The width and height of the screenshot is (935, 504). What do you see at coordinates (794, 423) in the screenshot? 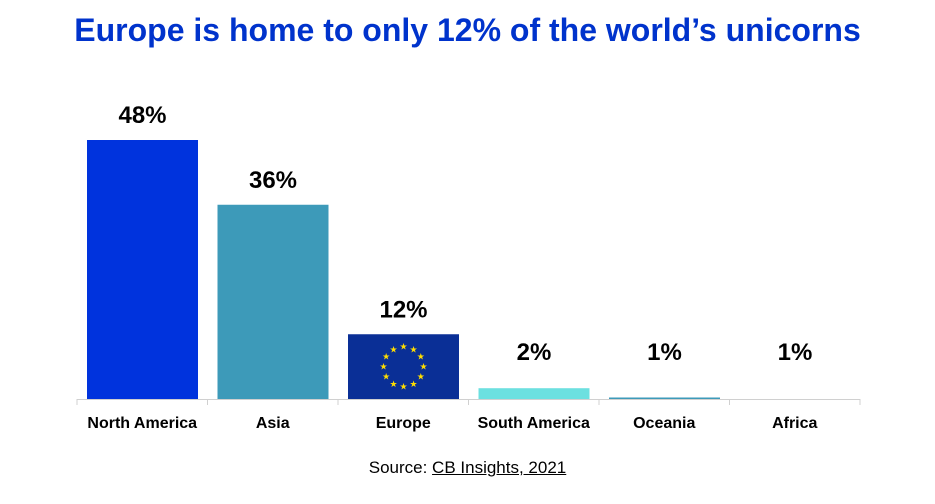
I see `category-label-africa: Africa` at bounding box center [794, 423].